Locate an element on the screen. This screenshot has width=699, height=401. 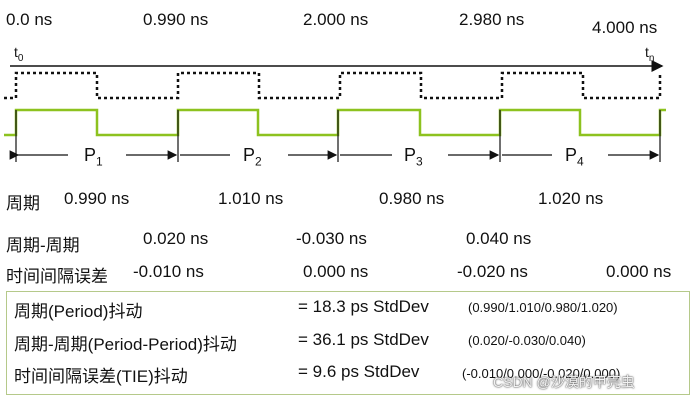
c2c-value: -0.030 ns is located at coordinates (331, 238).